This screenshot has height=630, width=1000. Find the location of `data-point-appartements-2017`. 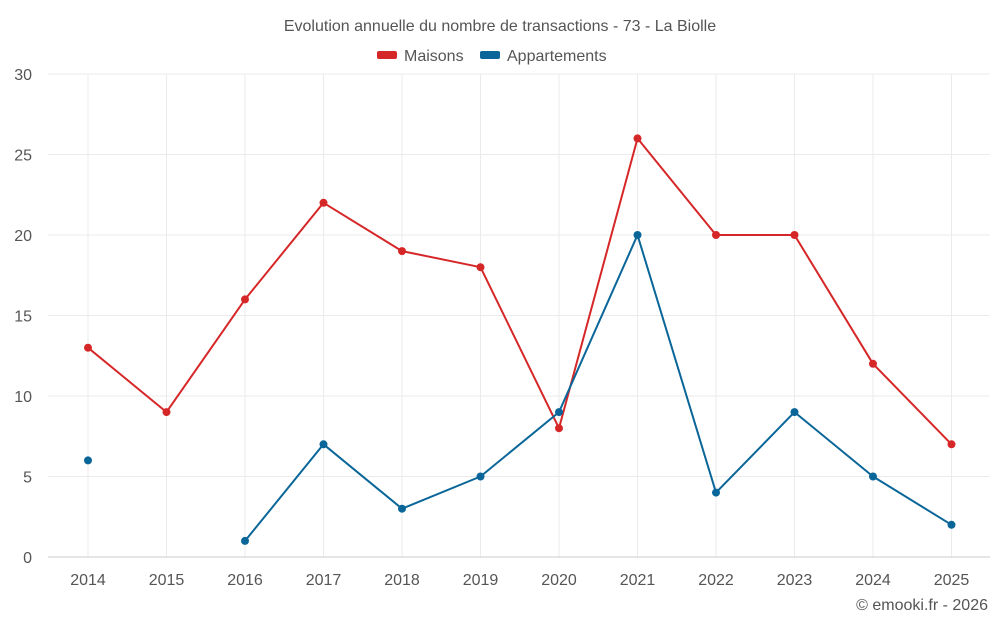

data-point-appartements-2017 is located at coordinates (323, 444).